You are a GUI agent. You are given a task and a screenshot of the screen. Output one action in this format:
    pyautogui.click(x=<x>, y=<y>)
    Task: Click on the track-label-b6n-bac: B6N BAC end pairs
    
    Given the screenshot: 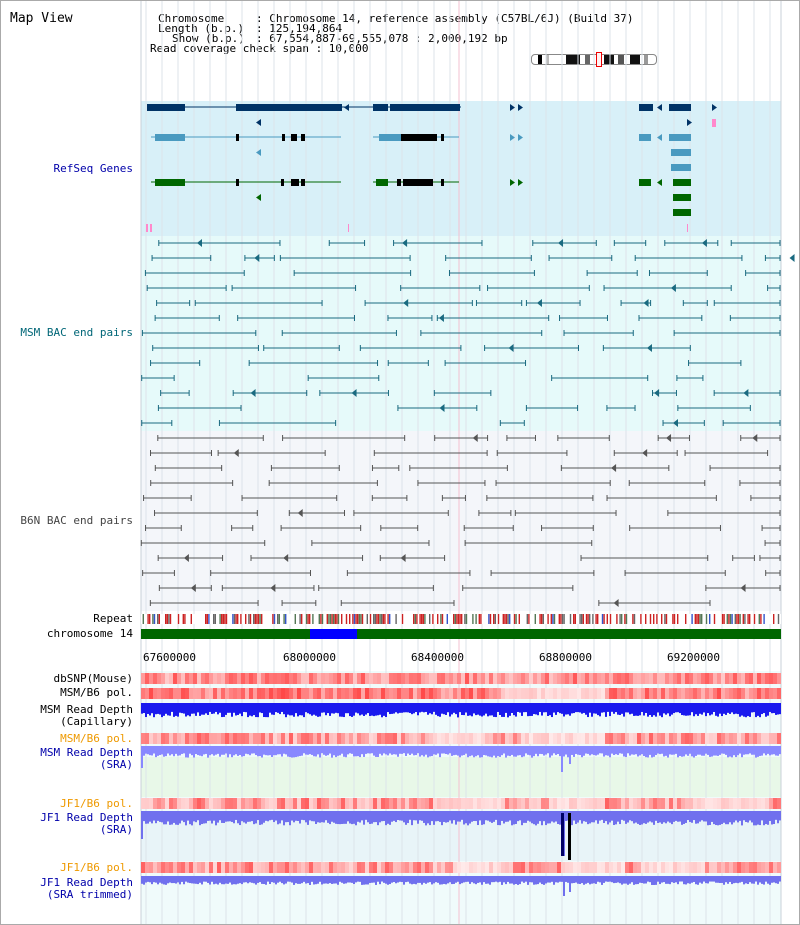 What is the action you would take?
    pyautogui.click(x=76, y=520)
    